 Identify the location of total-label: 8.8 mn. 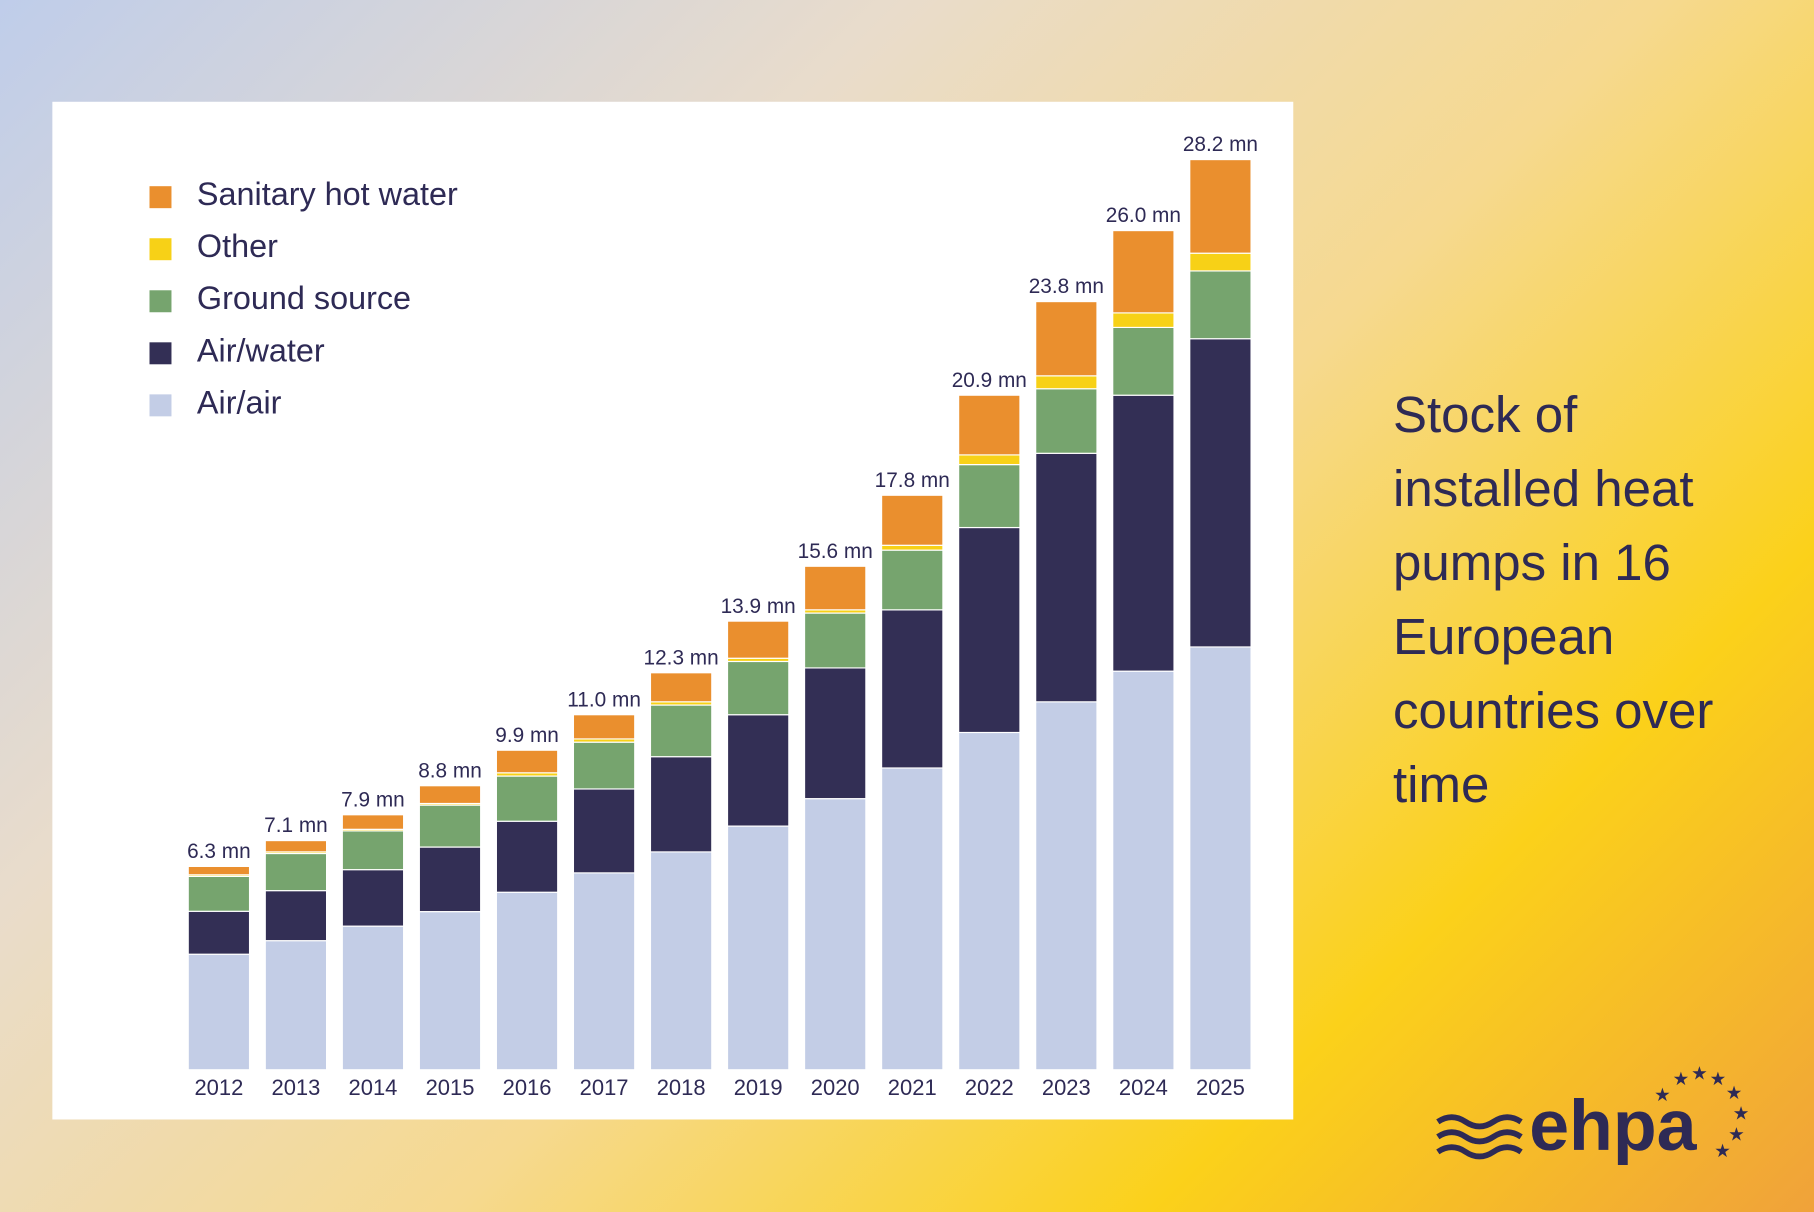
(450, 770).